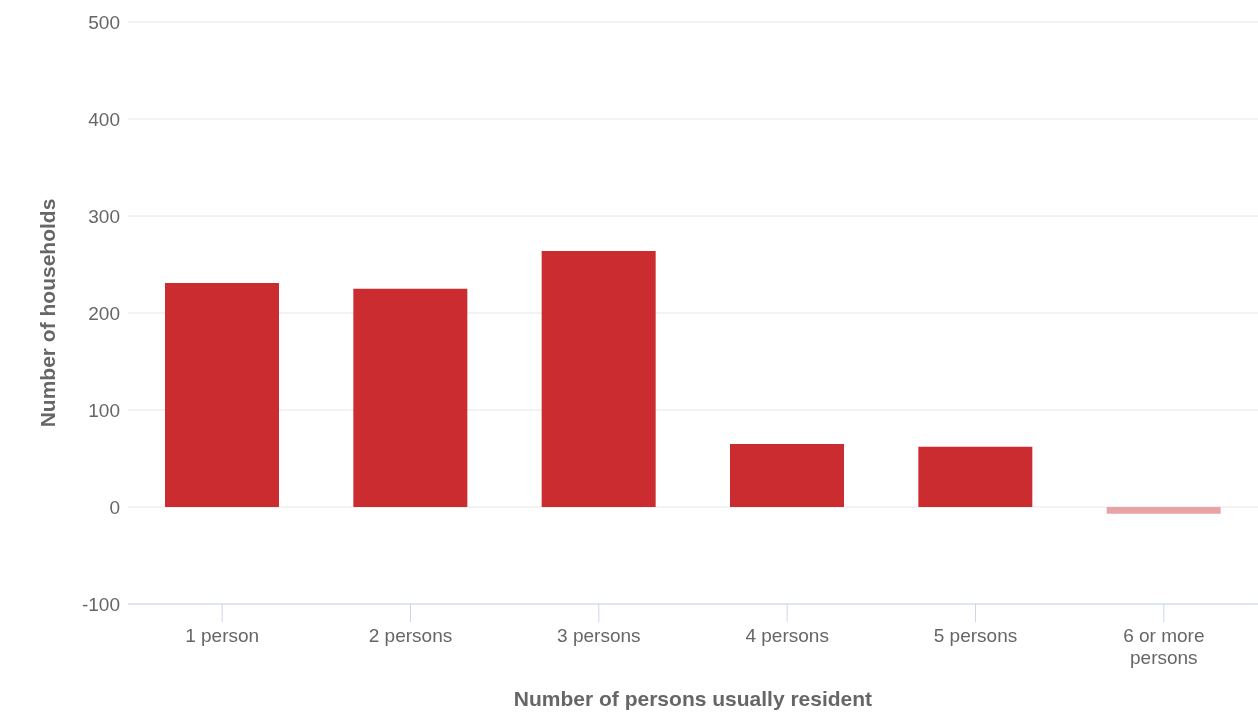 Image resolution: width=1258 pixels, height=724 pixels. I want to click on y-tick-label: 0, so click(114, 507).